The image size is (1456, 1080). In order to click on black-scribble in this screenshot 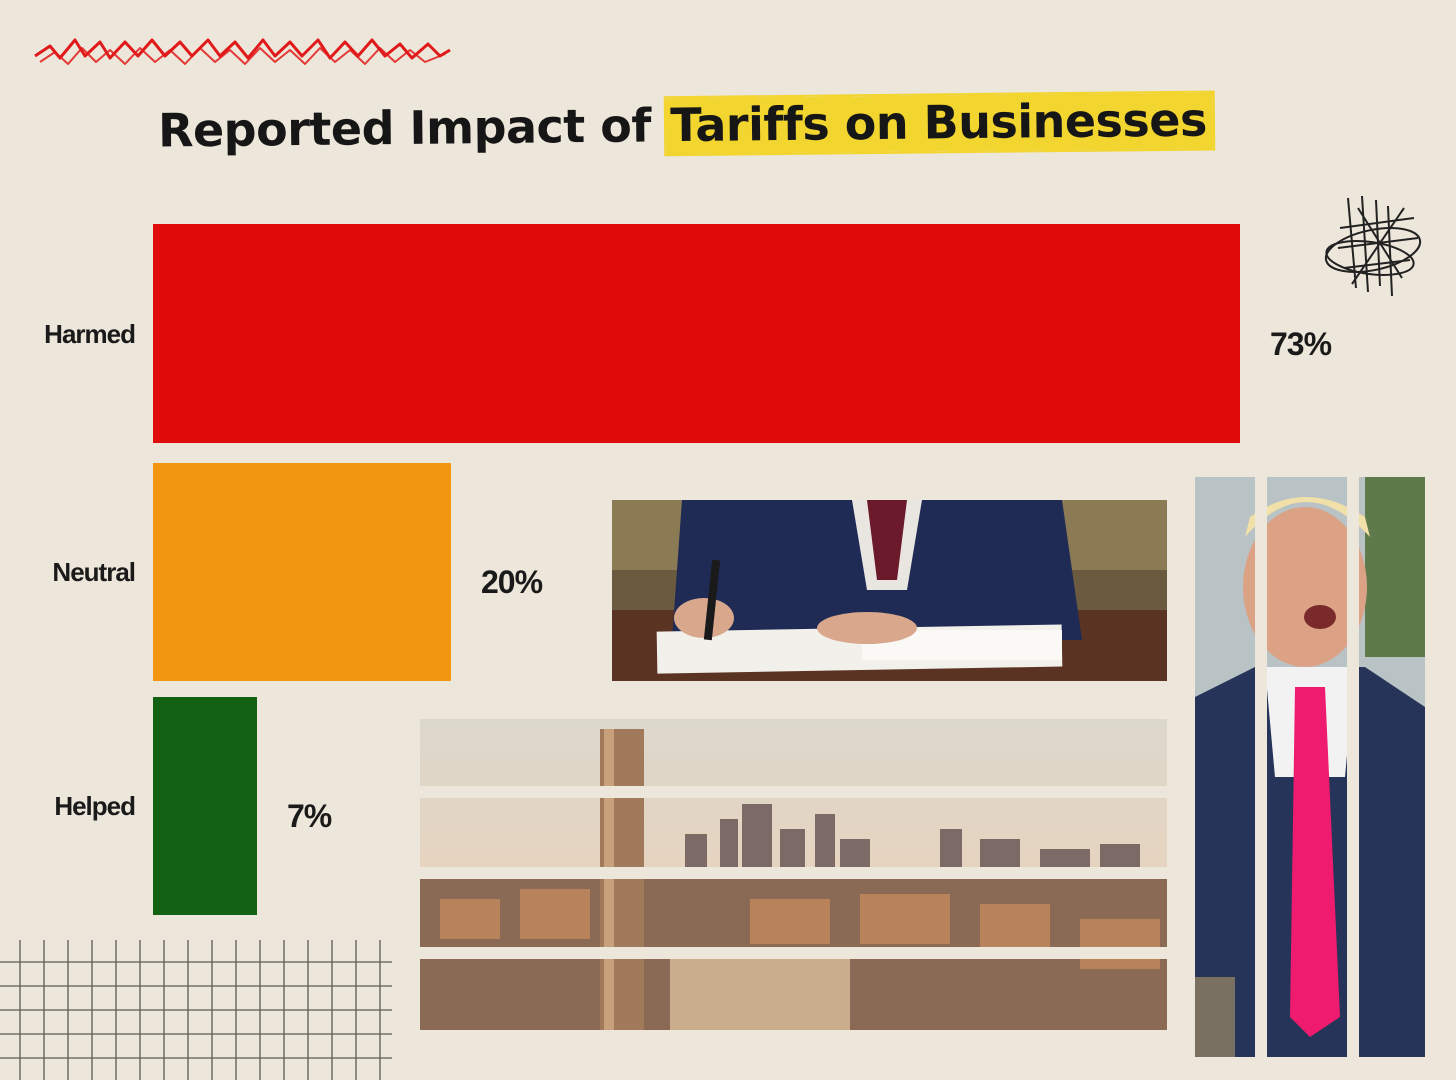, I will do `click(1373, 246)`.